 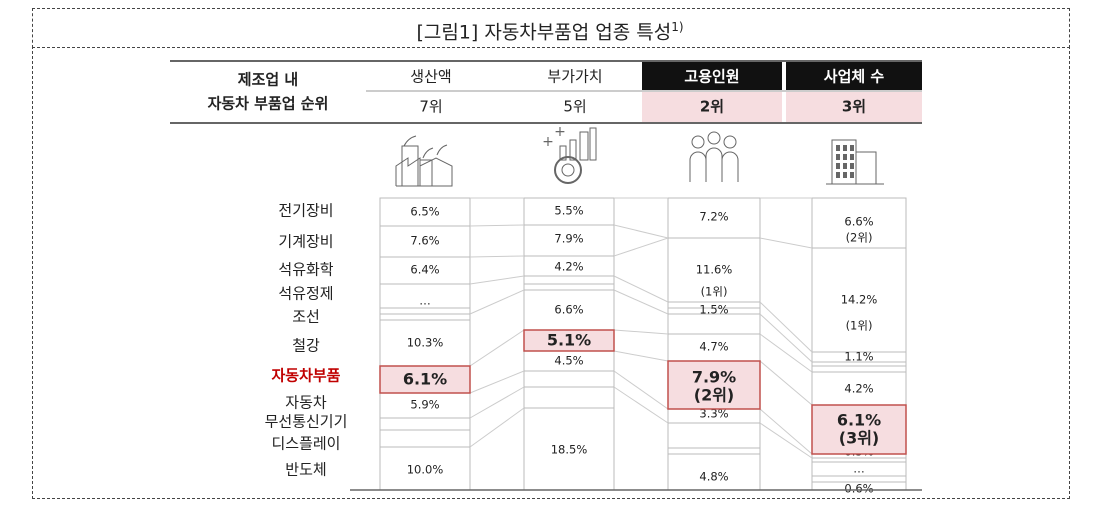 I want to click on segment-value-label: 7.9%, so click(x=568, y=239).